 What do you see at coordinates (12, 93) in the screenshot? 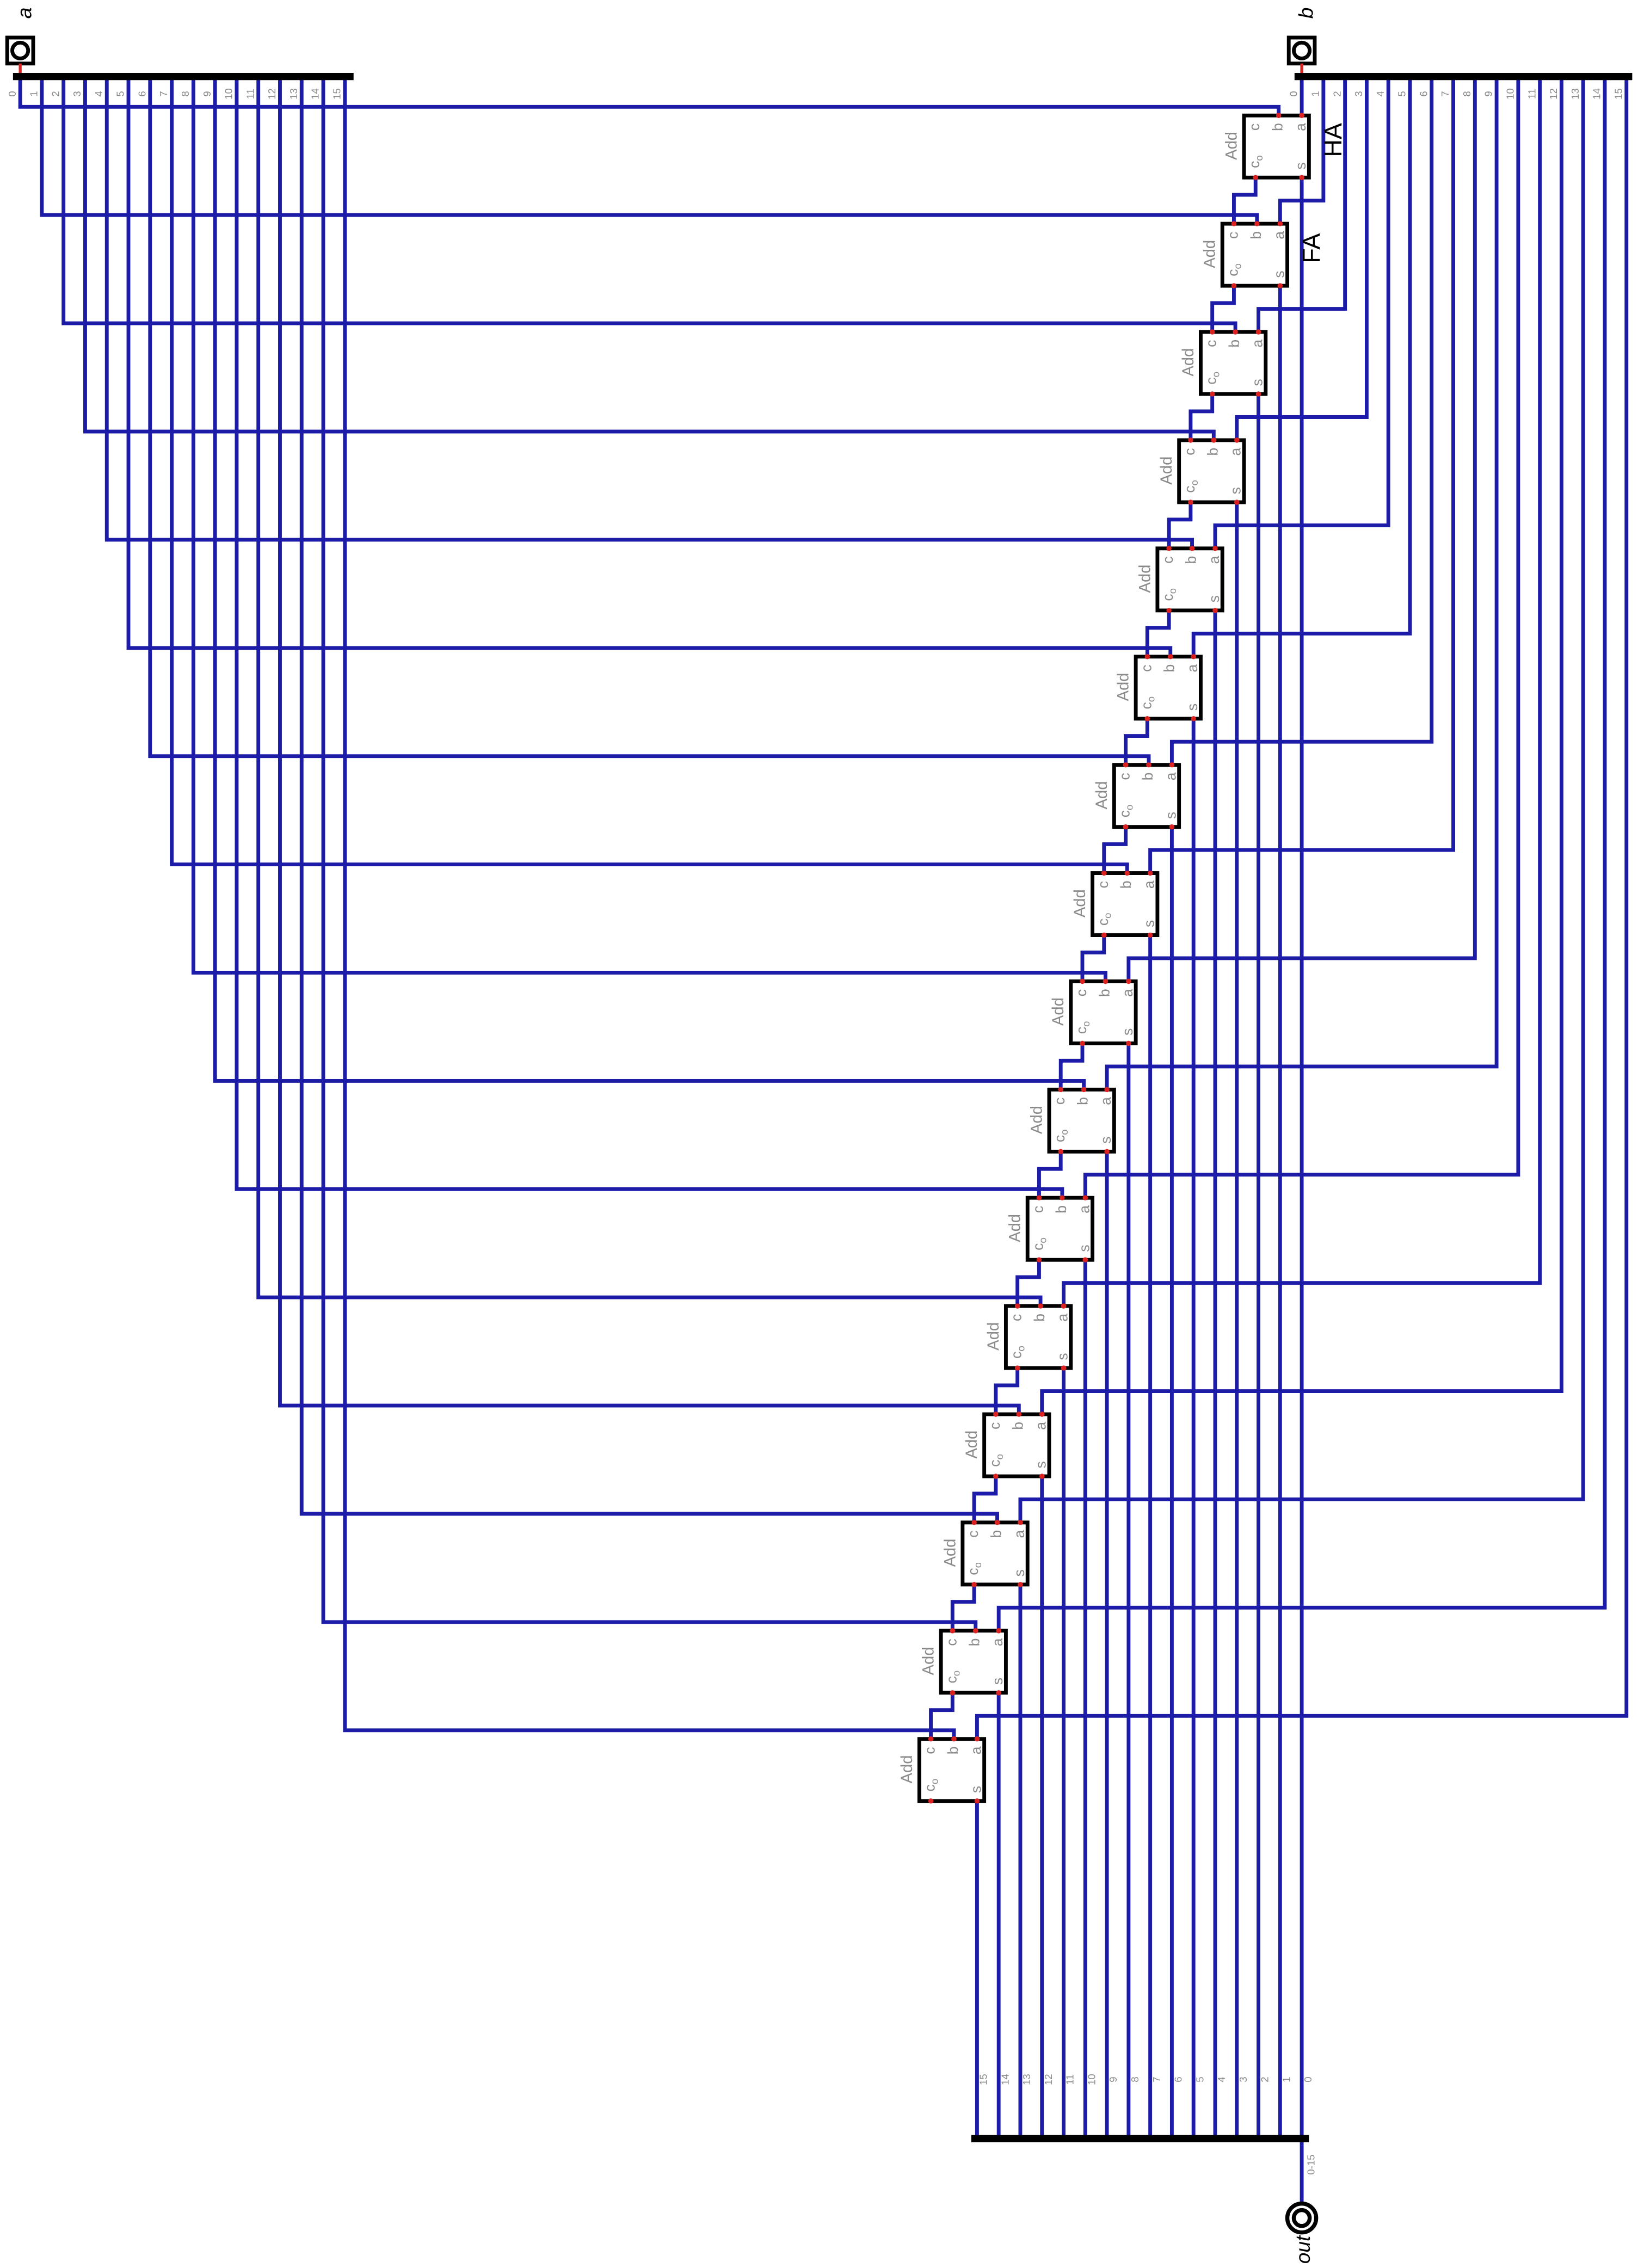
I see `bit-label: 0` at bounding box center [12, 93].